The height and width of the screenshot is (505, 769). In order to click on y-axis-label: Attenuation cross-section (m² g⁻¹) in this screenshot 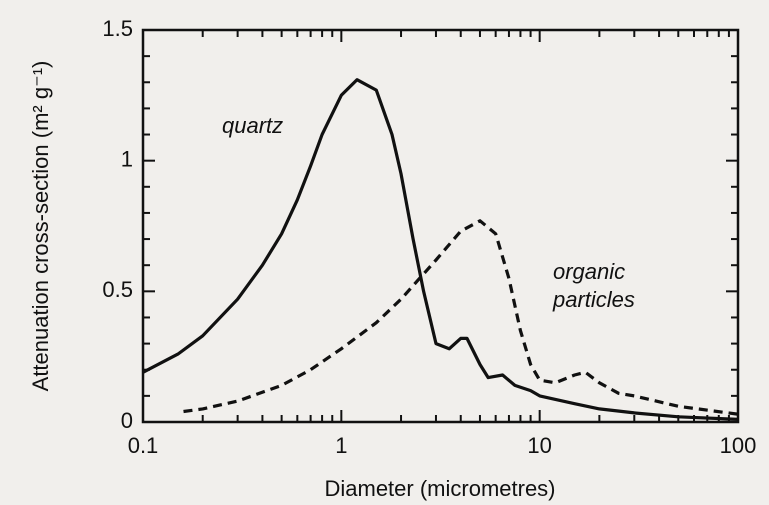, I will do `click(40, 226)`.